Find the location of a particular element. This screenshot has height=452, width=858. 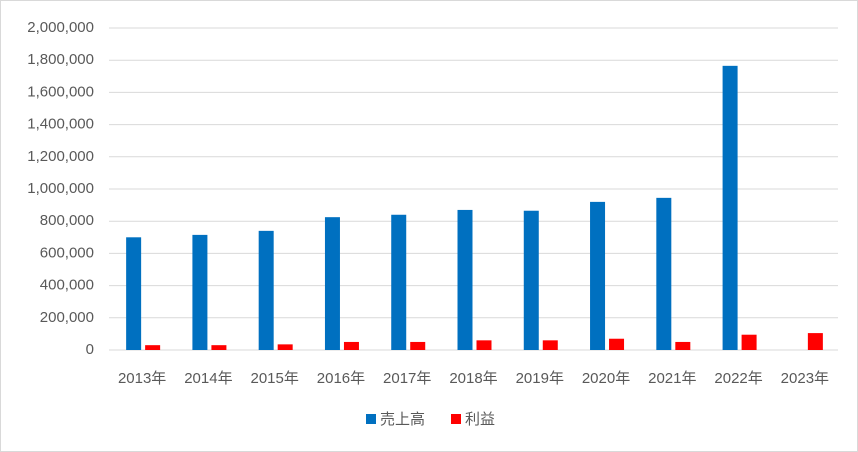

y-tick-label: 400,000 is located at coordinates (67, 285).